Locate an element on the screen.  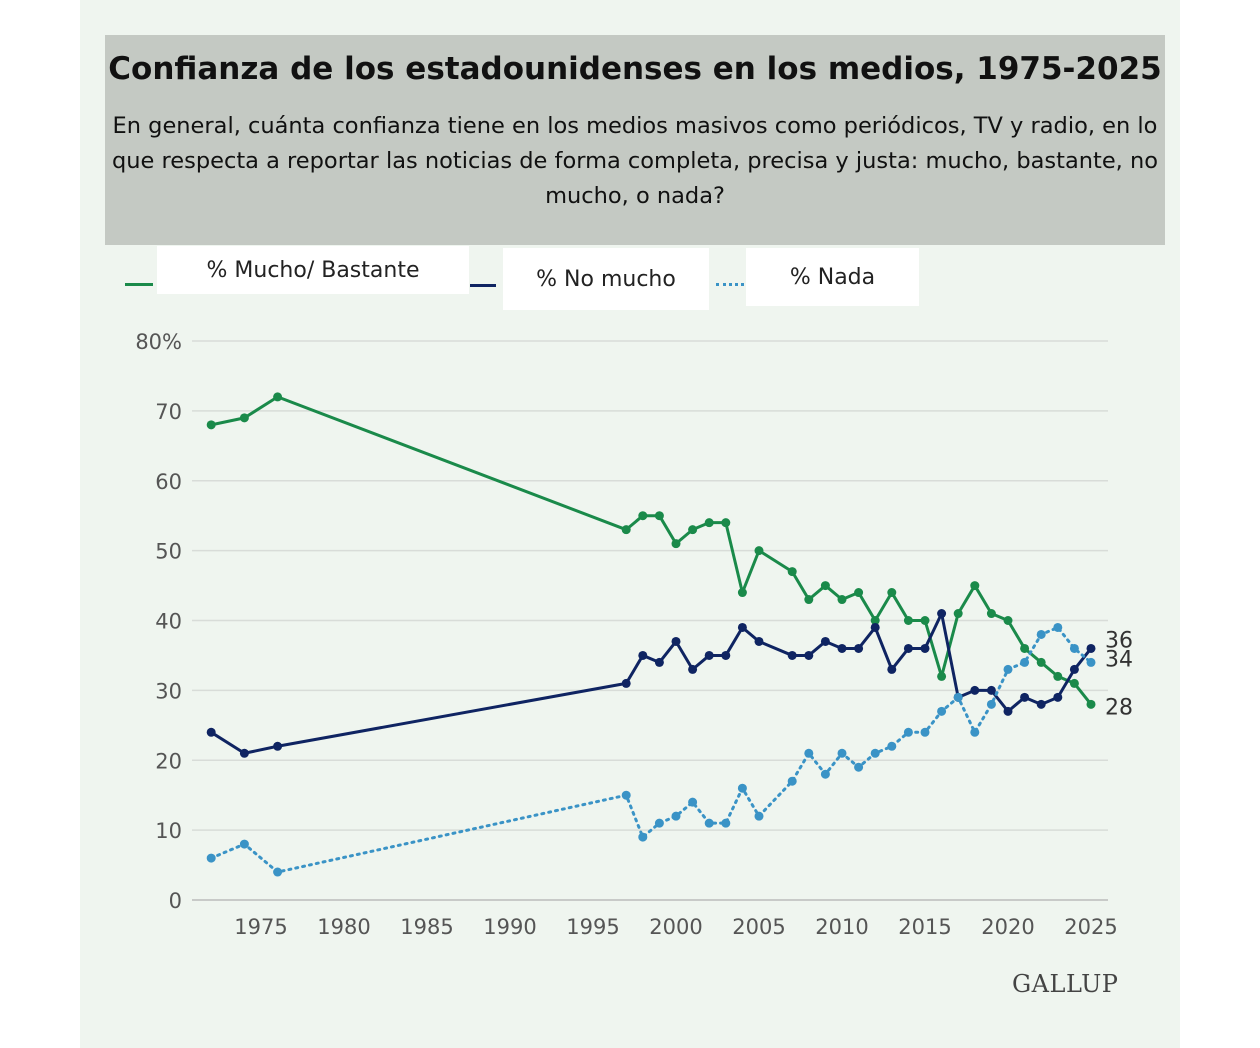
y-tick-label: 80% is located at coordinates (158, 342).